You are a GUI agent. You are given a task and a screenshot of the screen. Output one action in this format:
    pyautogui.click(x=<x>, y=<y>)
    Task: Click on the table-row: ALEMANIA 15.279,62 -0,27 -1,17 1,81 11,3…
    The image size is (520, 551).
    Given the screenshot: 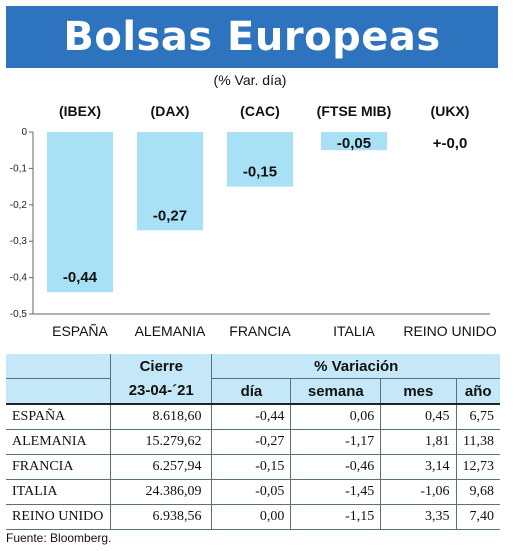 What is the action you would take?
    pyautogui.click(x=253, y=442)
    